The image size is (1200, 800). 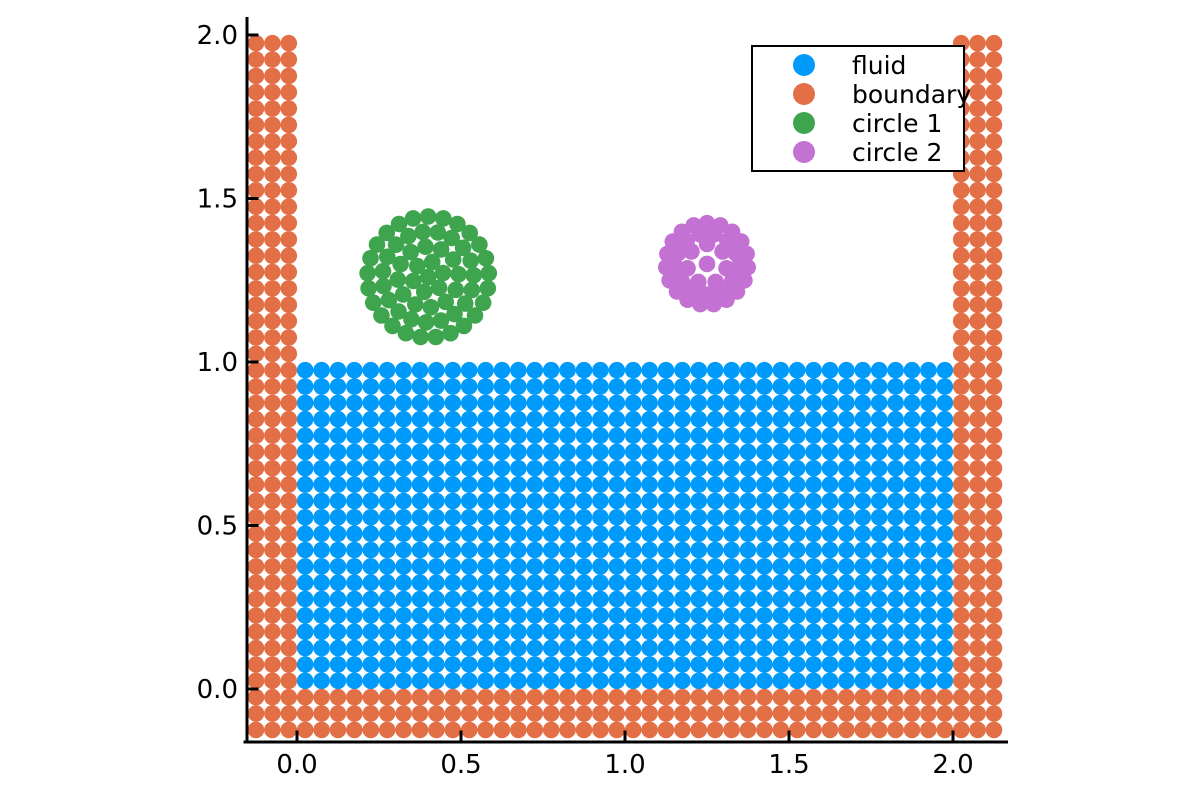 What do you see at coordinates (296, 765) in the screenshot?
I see `x-tick-label: 0.0` at bounding box center [296, 765].